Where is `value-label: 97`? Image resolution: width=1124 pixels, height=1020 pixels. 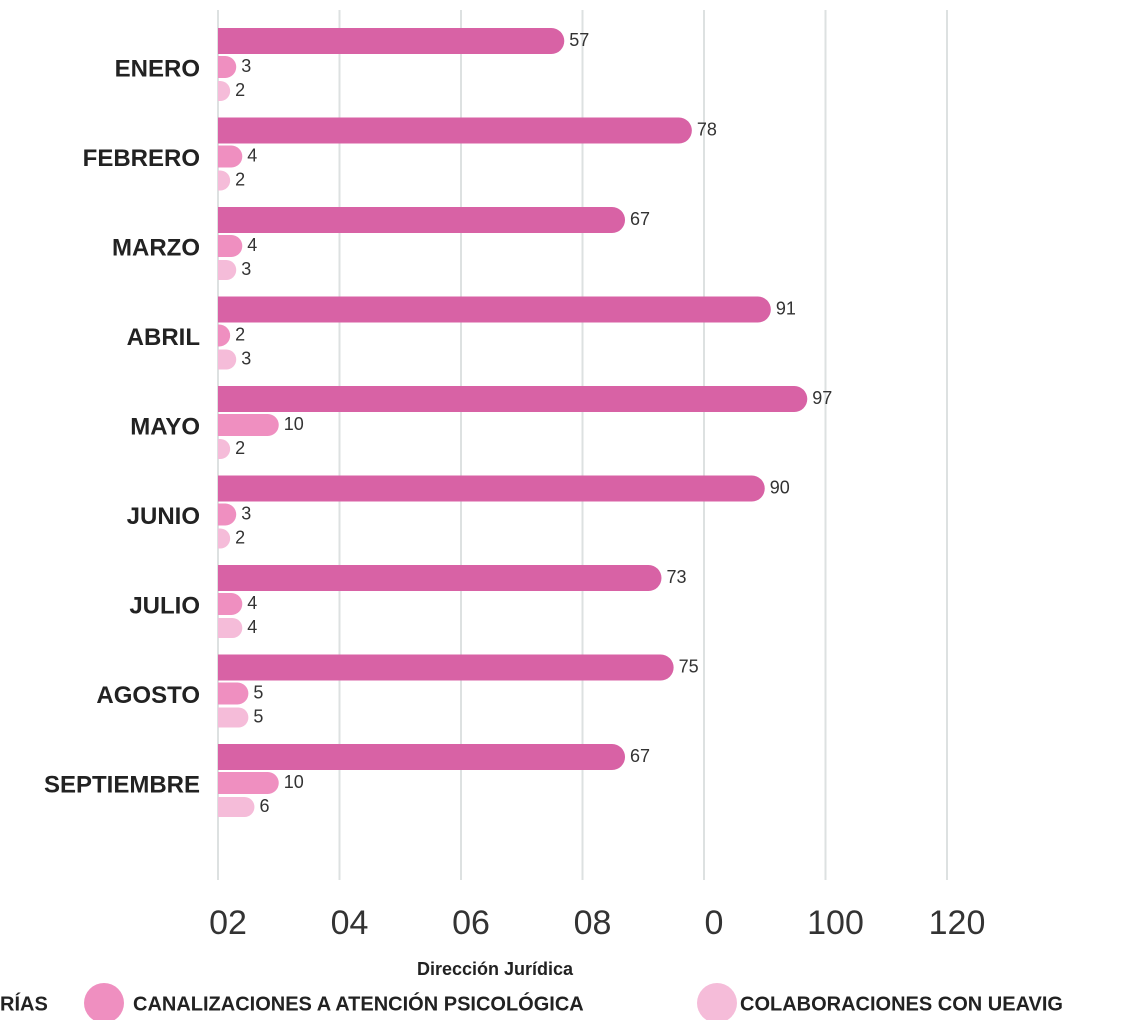
value-label: 97 is located at coordinates (822, 398).